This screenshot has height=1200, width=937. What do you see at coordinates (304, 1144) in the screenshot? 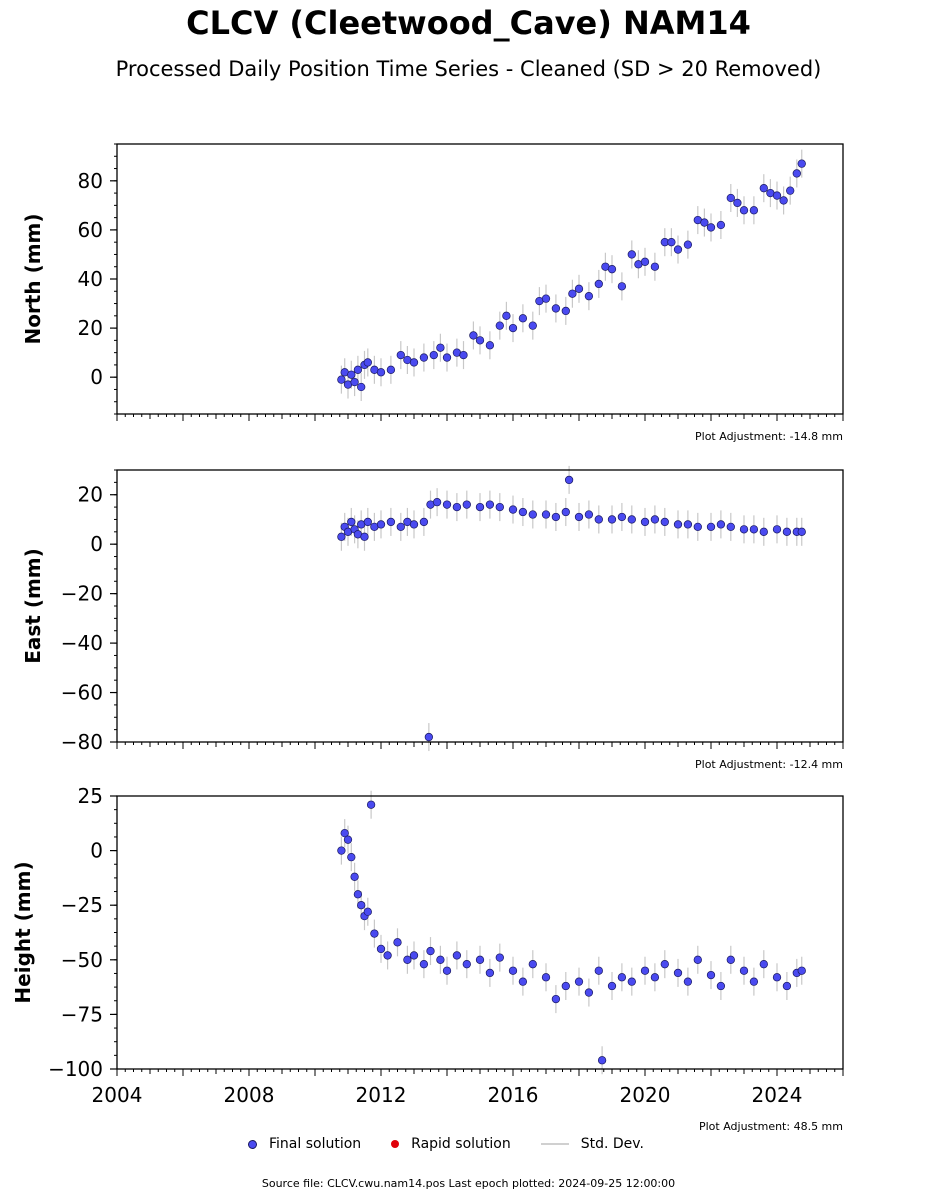
I see `legend-item-final: Final solution` at bounding box center [304, 1144].